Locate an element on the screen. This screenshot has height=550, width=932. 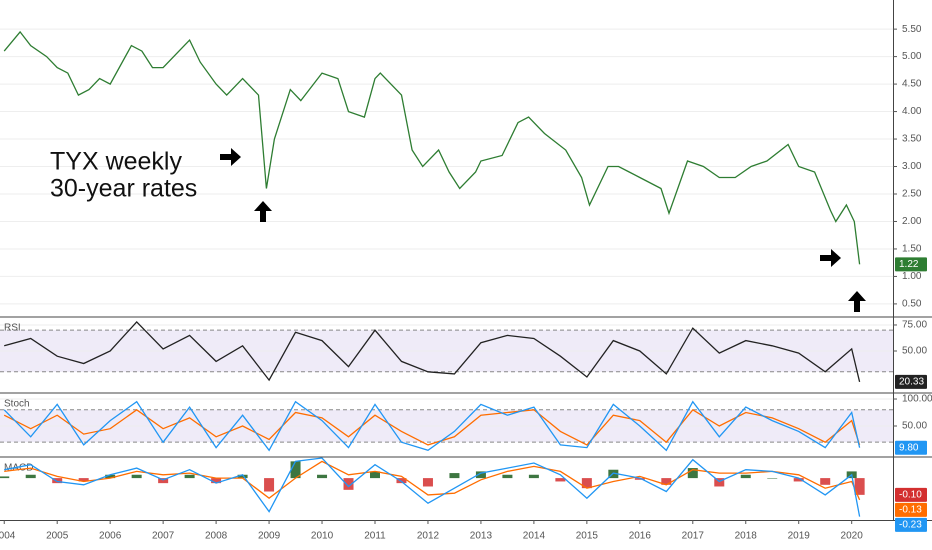
last-value-label: -0.23 is located at coordinates (910, 525).